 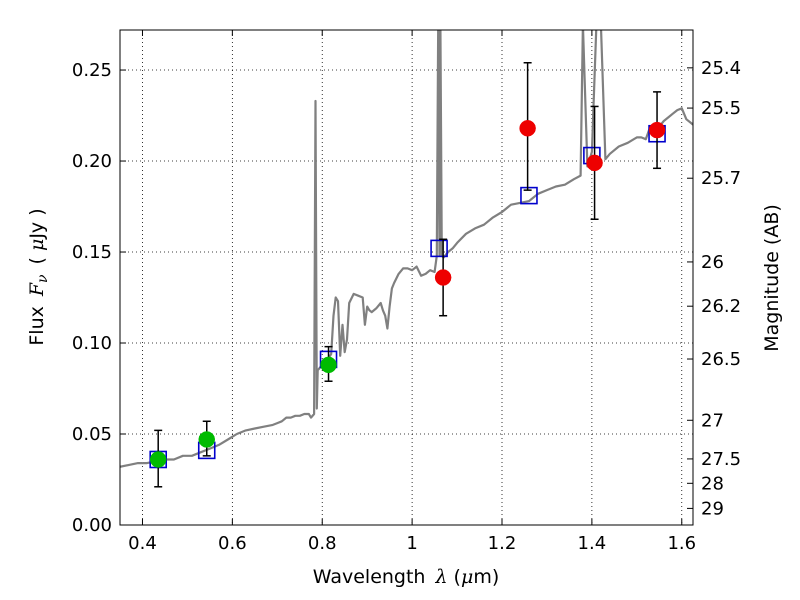 I want to click on y-tick-label: 0.25, so click(x=92, y=70).